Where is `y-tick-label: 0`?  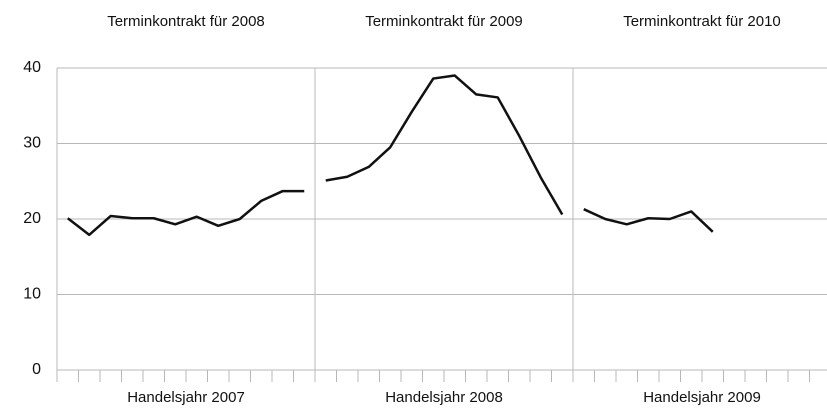 y-tick-label: 0 is located at coordinates (36, 369).